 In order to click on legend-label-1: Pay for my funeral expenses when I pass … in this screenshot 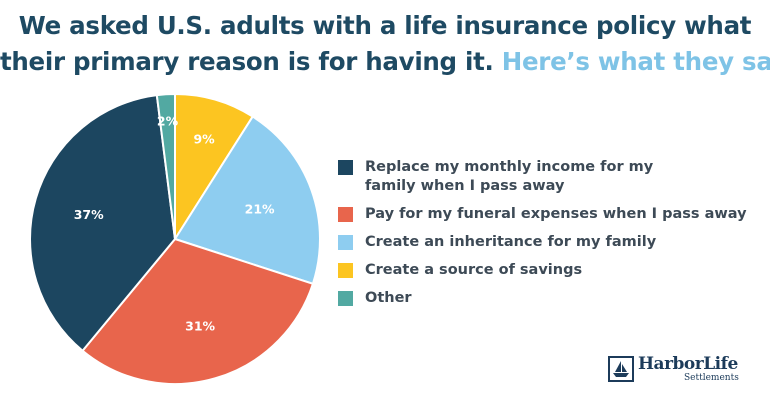, I will do `click(556, 214)`.